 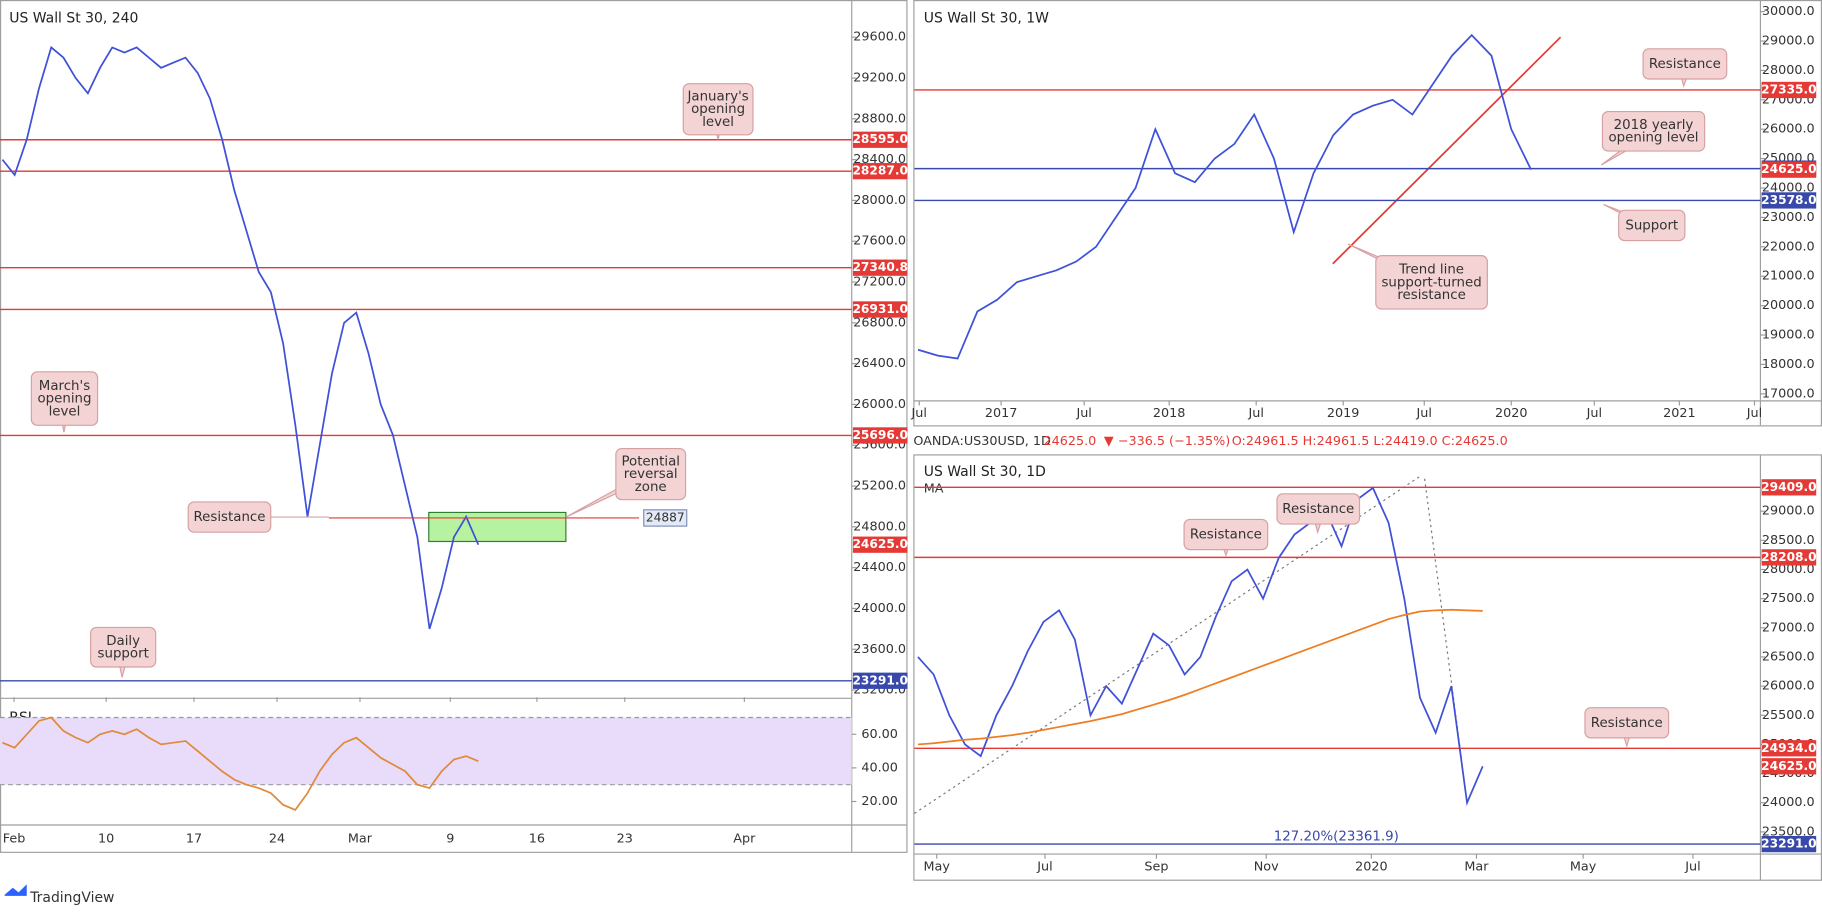 I want to click on callout-text: March's, so click(x=64, y=386).